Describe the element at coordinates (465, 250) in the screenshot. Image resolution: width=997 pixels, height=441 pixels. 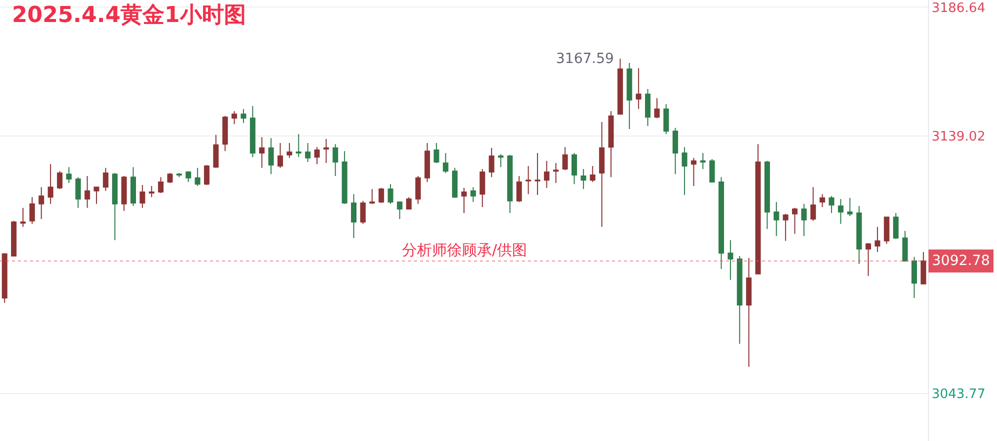
I see `annotation: 分析师徐顾承/供图` at that location.